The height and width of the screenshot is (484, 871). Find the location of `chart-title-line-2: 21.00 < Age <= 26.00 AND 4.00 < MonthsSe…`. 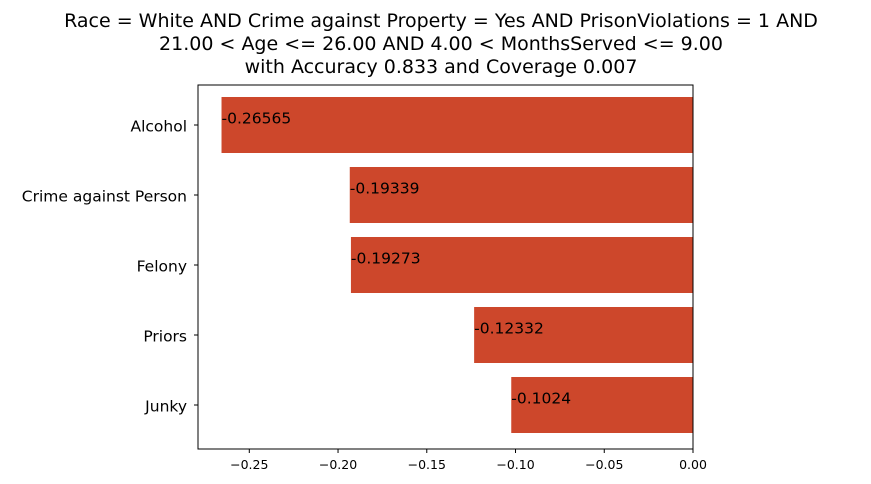

chart-title-line-2: 21.00 < Age <= 26.00 AND 4.00 < MonthsSe… is located at coordinates (441, 44).